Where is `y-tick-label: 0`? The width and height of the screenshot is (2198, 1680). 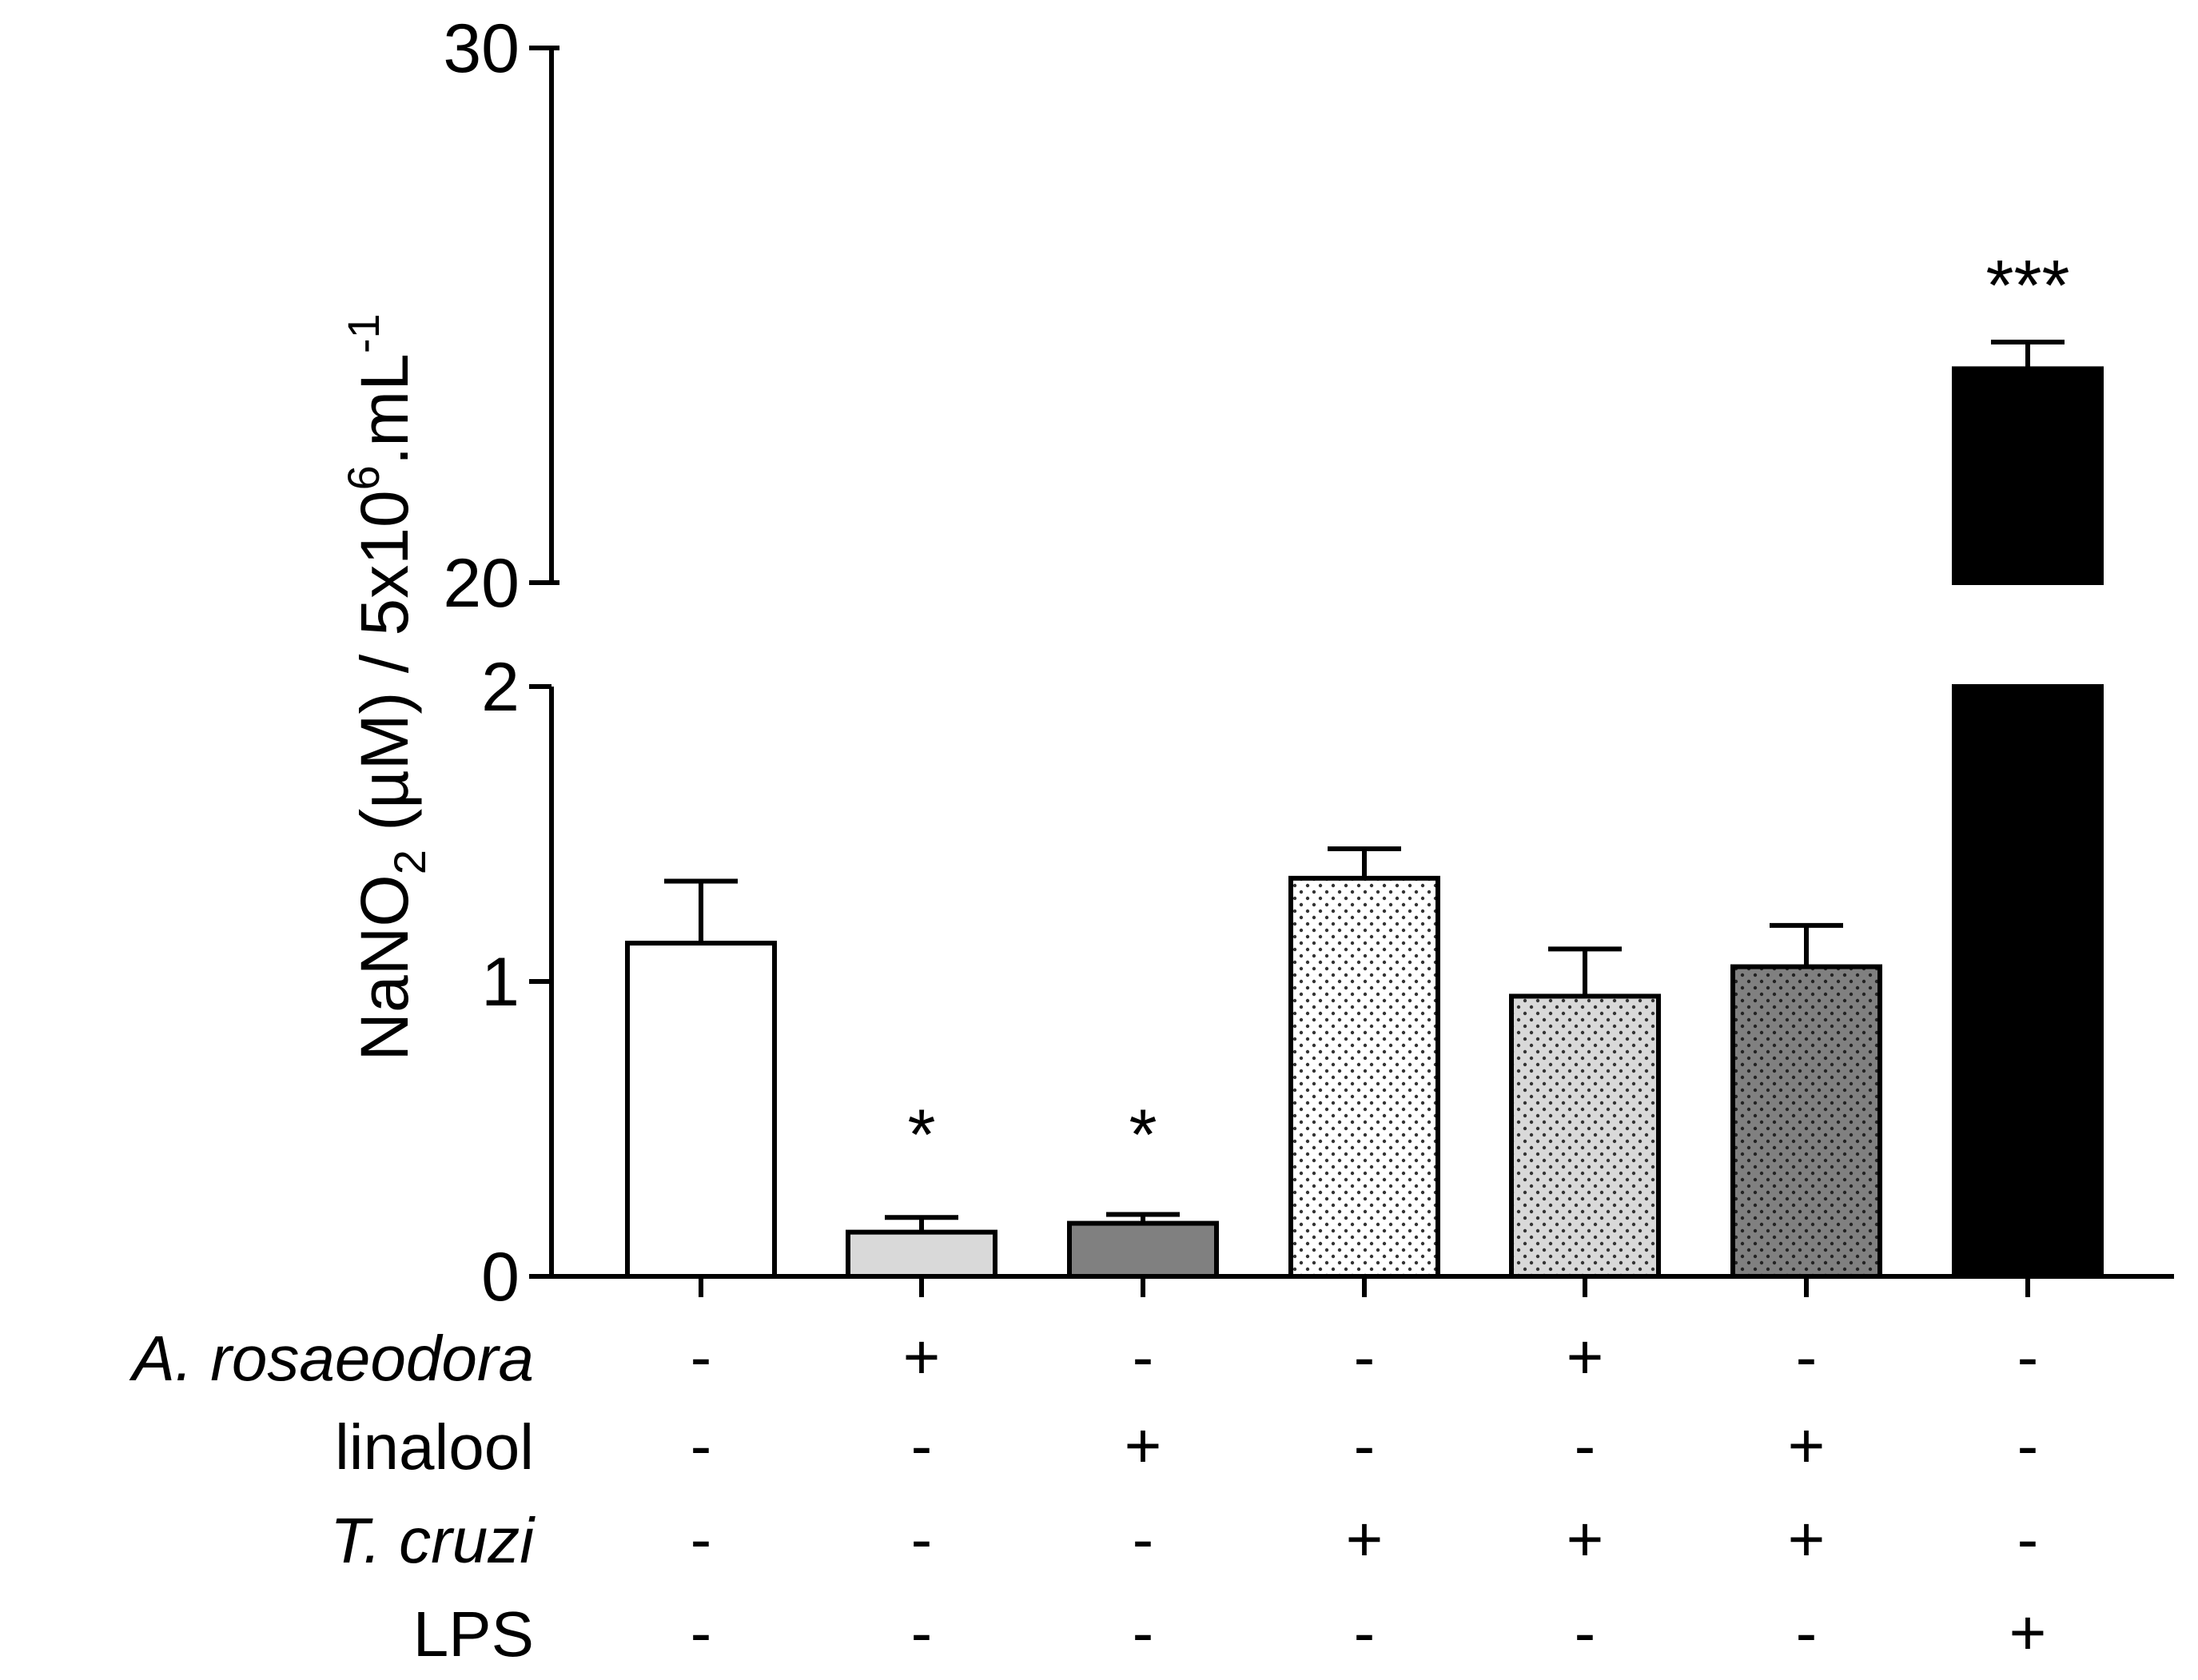
y-tick-label: 0 is located at coordinates (500, 1277).